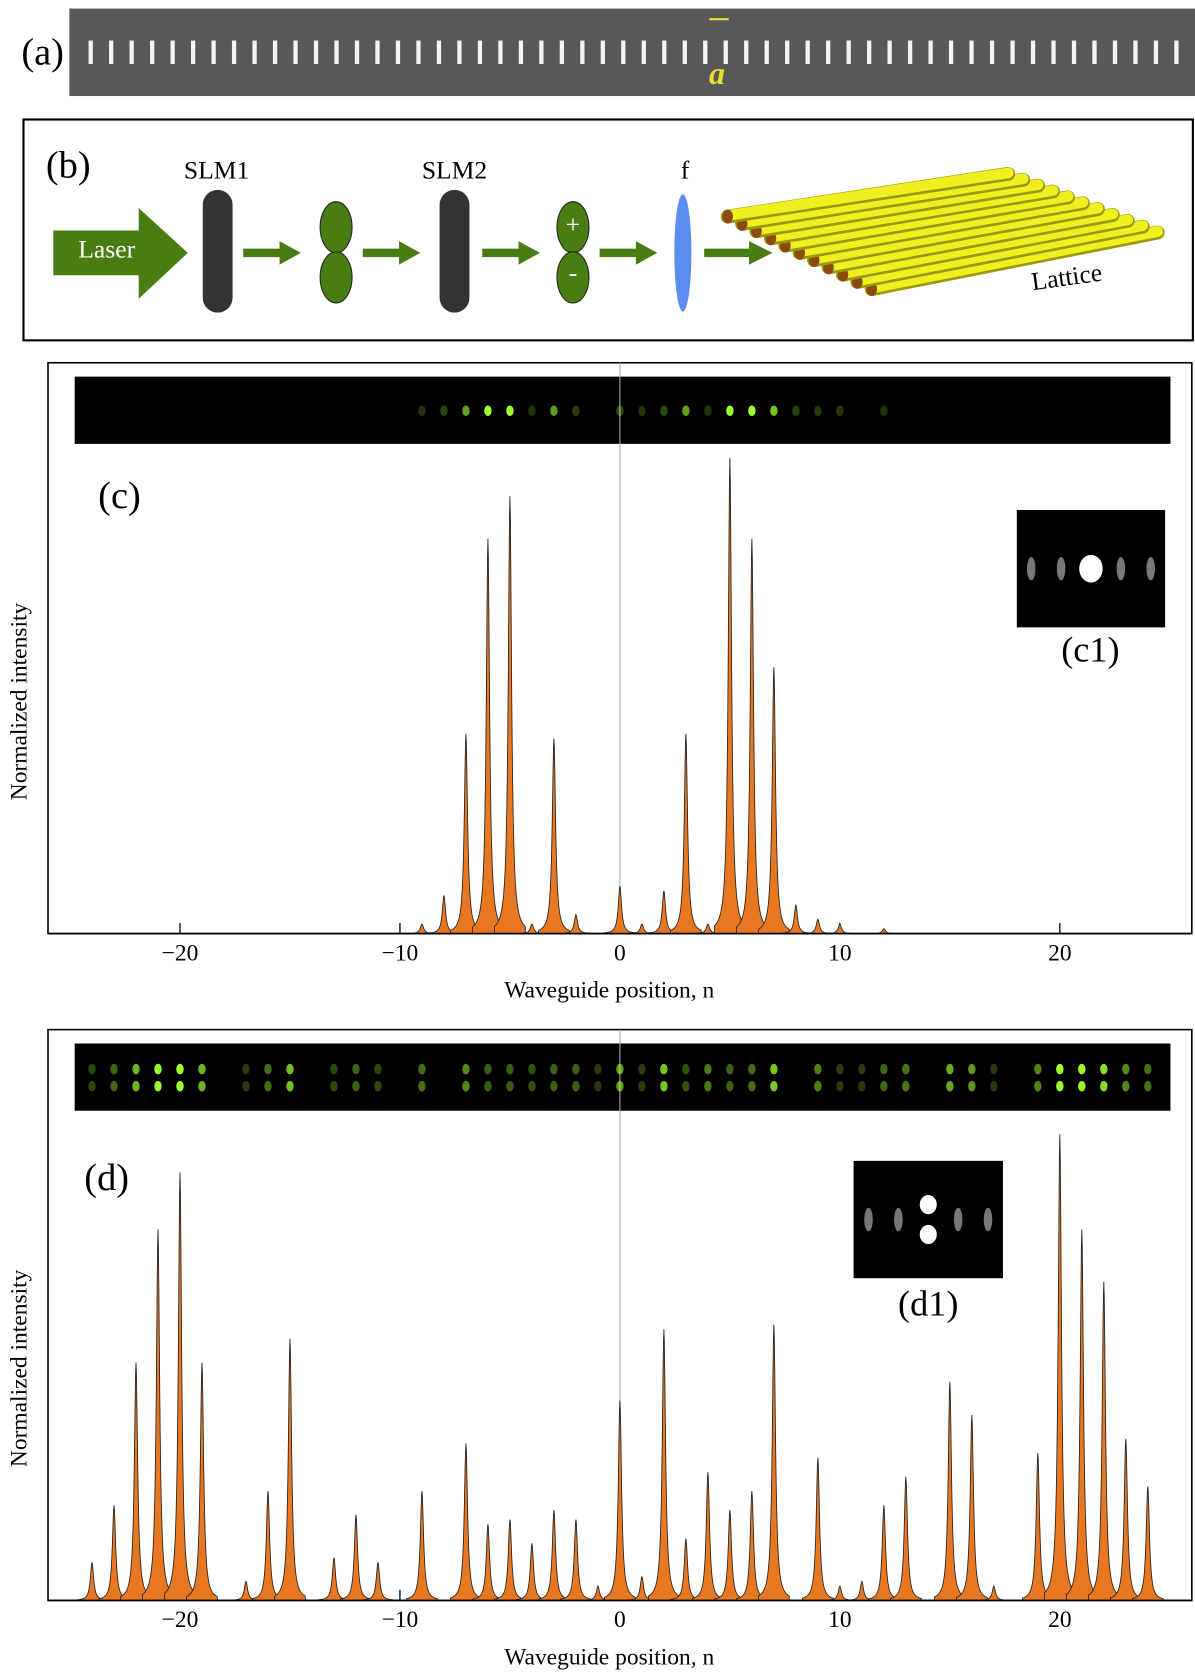  I want to click on beam-lobe, so click(573, 277).